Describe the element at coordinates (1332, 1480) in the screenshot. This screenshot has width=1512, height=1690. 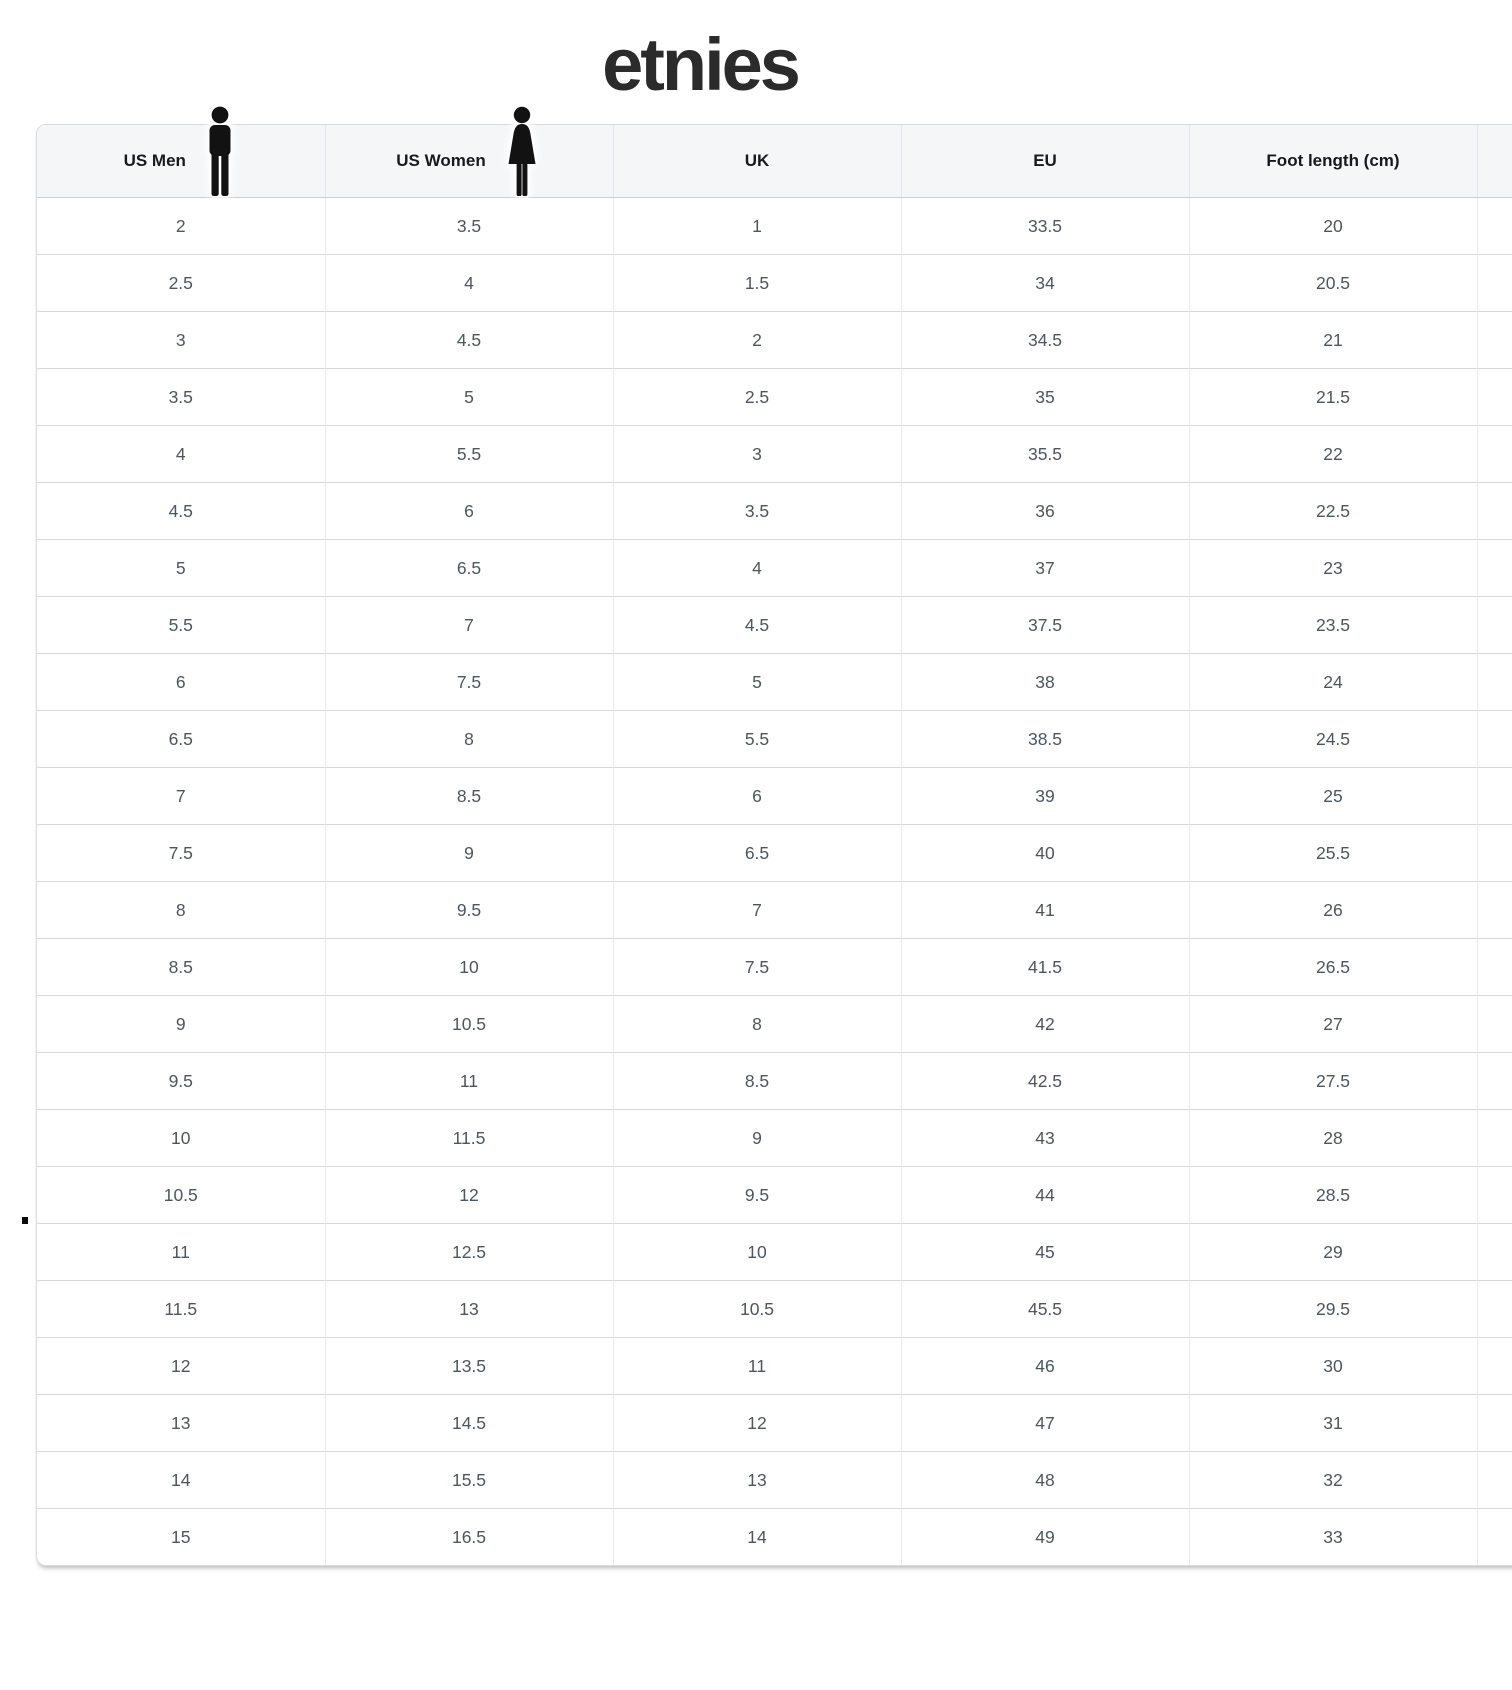
I see `size-cell: 32` at that location.